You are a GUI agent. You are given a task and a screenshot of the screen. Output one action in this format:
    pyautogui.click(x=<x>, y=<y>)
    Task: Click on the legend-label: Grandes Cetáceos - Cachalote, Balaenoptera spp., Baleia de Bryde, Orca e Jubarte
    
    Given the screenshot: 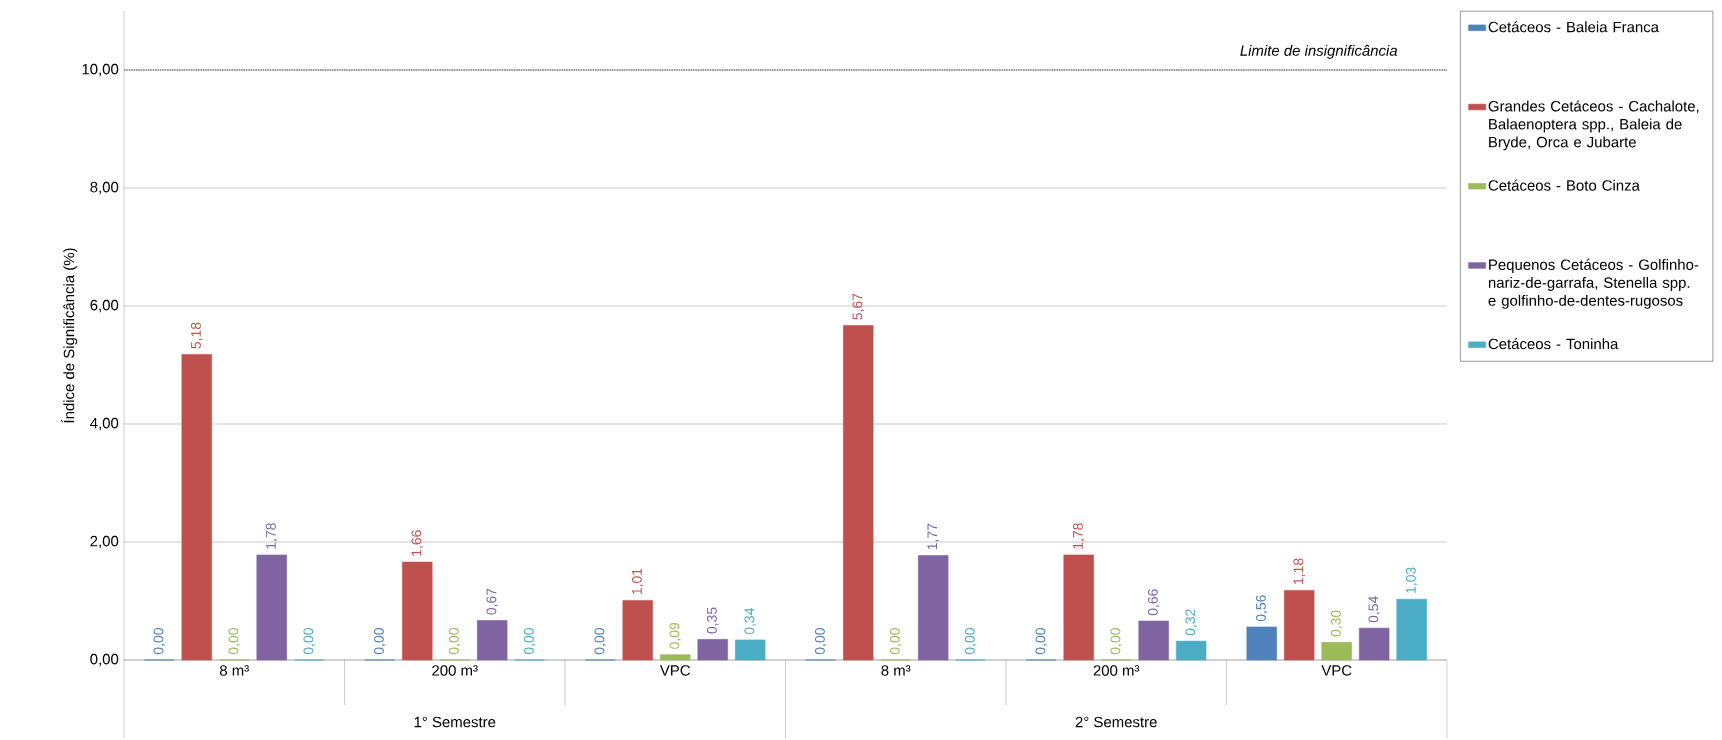 What is the action you would take?
    pyautogui.click(x=1593, y=125)
    